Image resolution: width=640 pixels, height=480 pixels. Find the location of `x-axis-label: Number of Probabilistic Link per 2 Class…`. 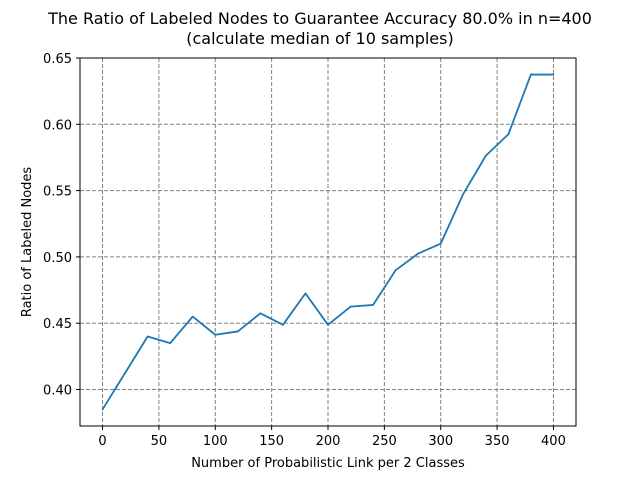

x-axis-label: Number of Probabilistic Link per 2 Class… is located at coordinates (328, 463).